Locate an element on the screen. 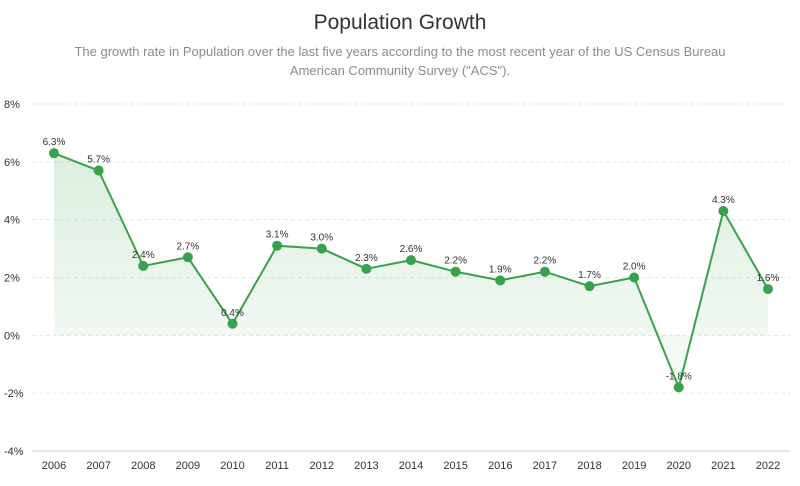 The image size is (800, 486). y-tick-label: -2% is located at coordinates (14, 394).